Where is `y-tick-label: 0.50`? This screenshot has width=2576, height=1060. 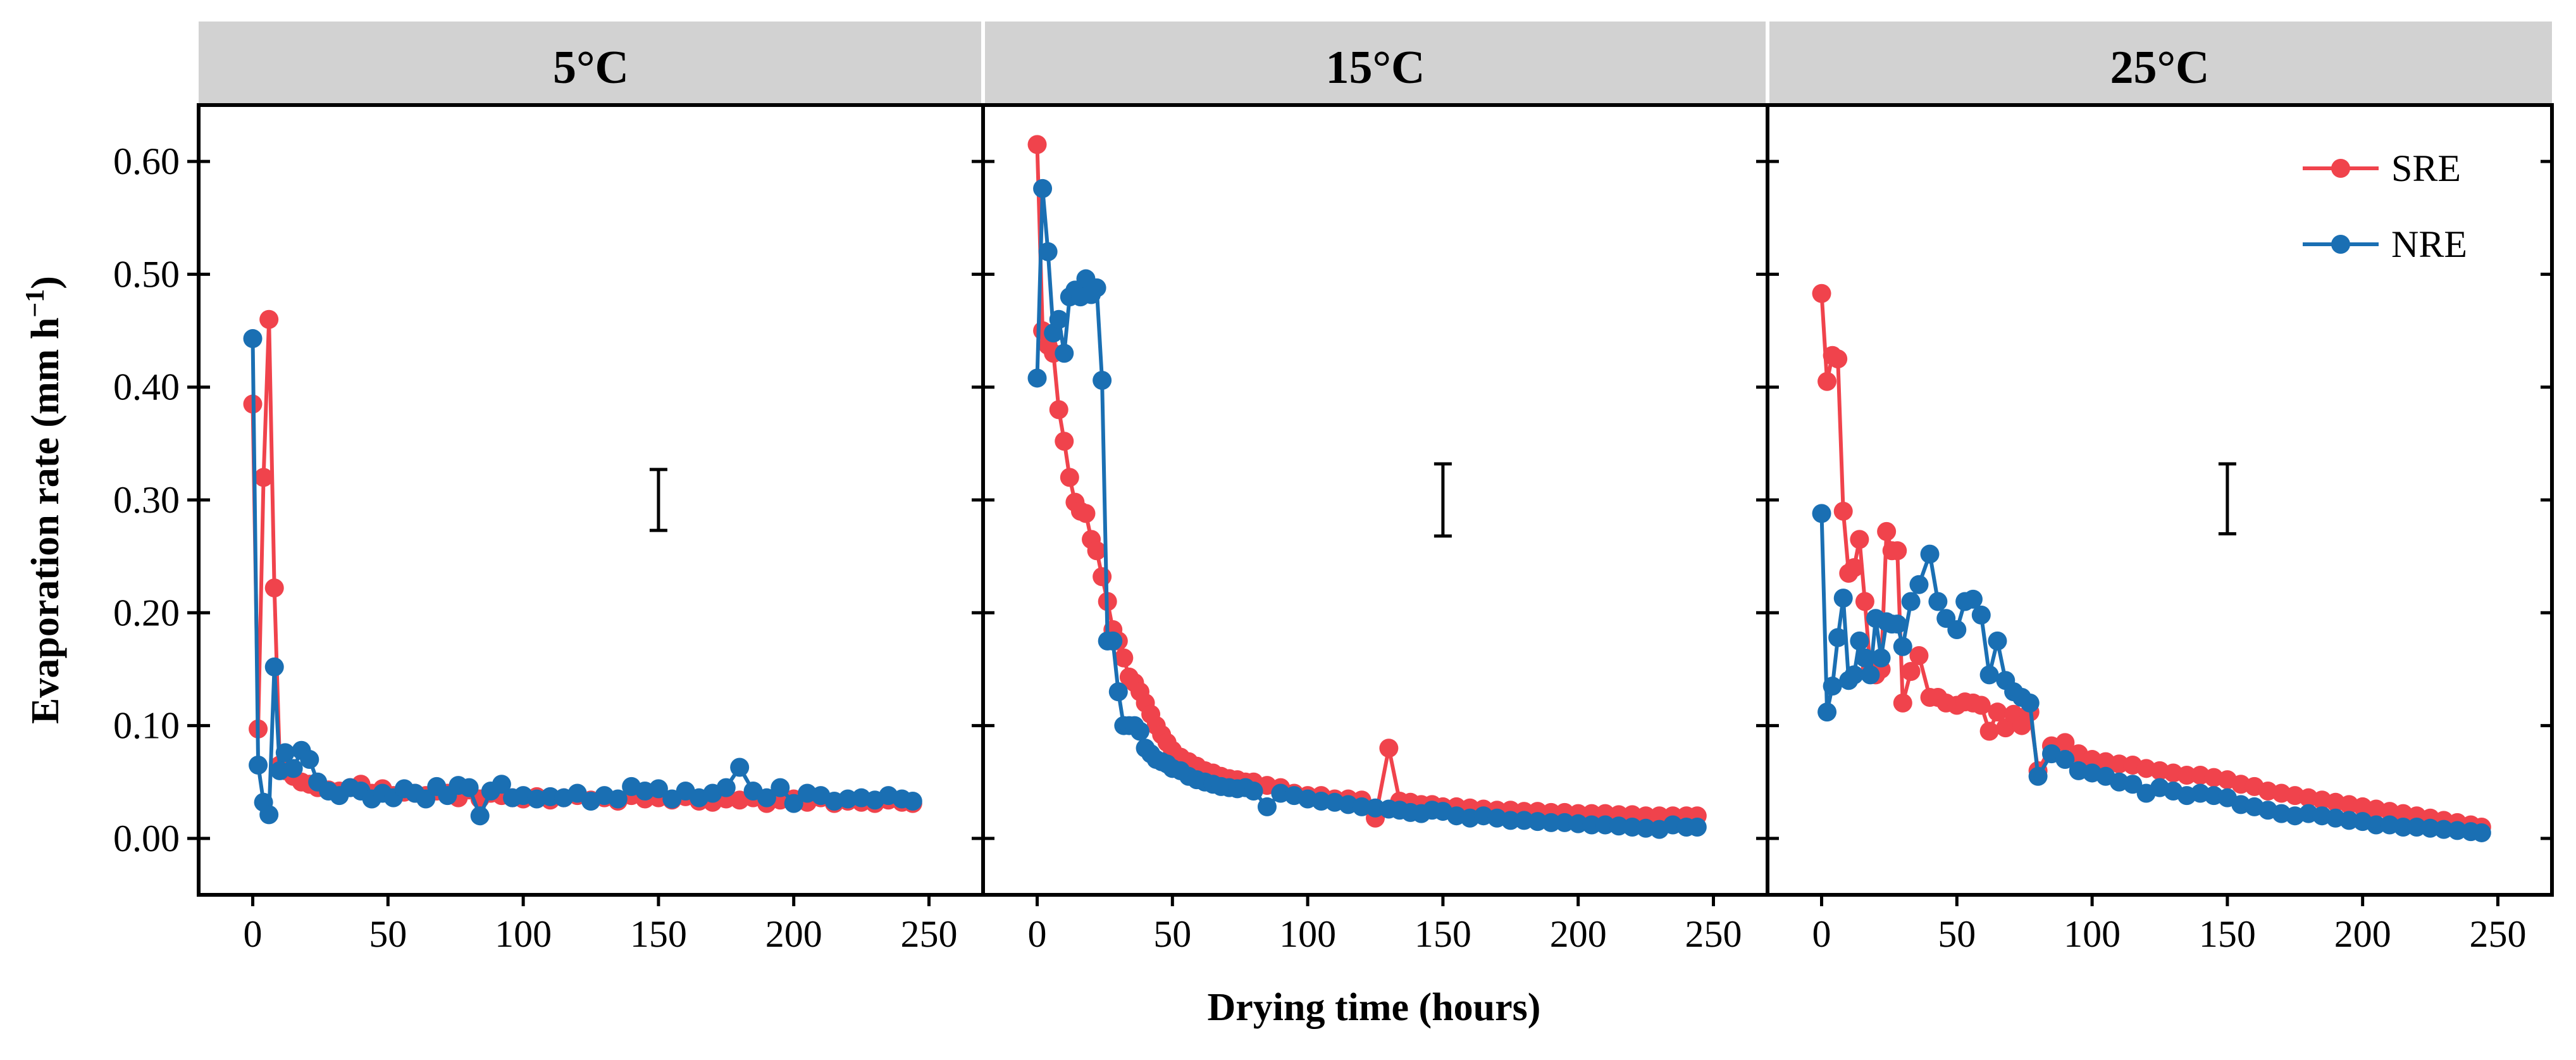
y-tick-label: 0.50 is located at coordinates (147, 274).